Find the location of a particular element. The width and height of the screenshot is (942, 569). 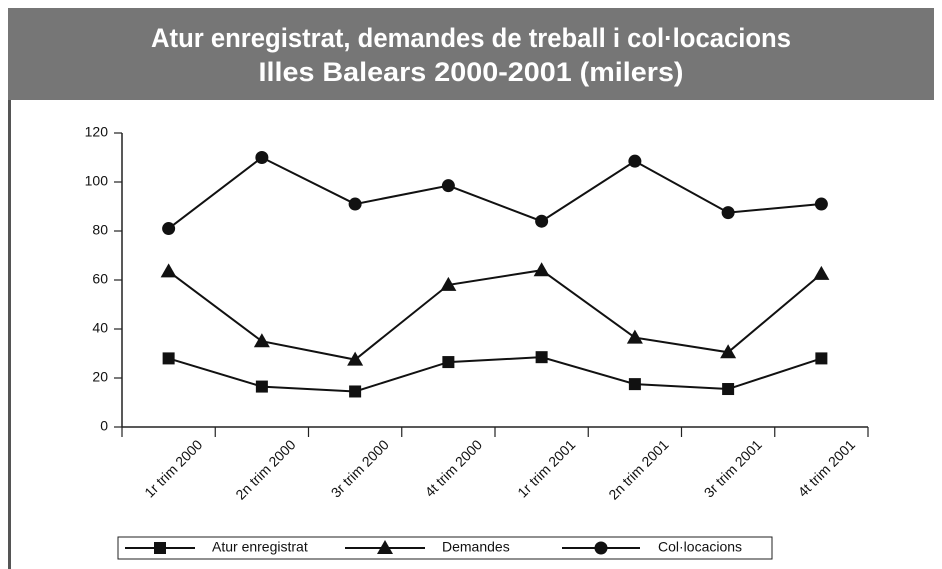

x-tick-label: 4t trim 2001 is located at coordinates (827, 468).